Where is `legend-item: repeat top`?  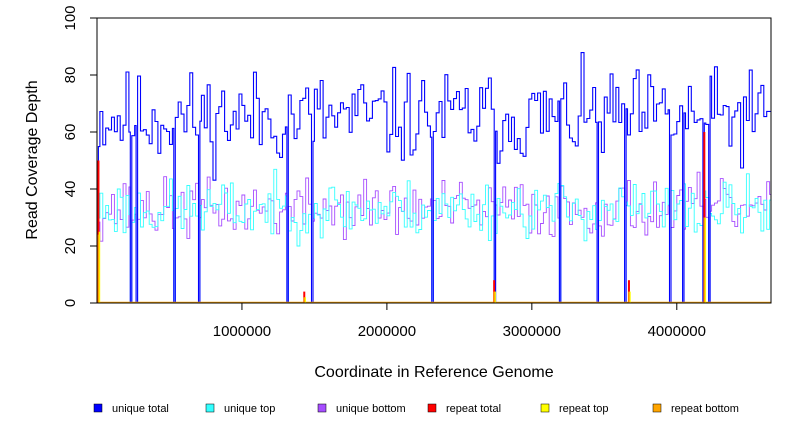 legend-item: repeat top is located at coordinates (574, 409).